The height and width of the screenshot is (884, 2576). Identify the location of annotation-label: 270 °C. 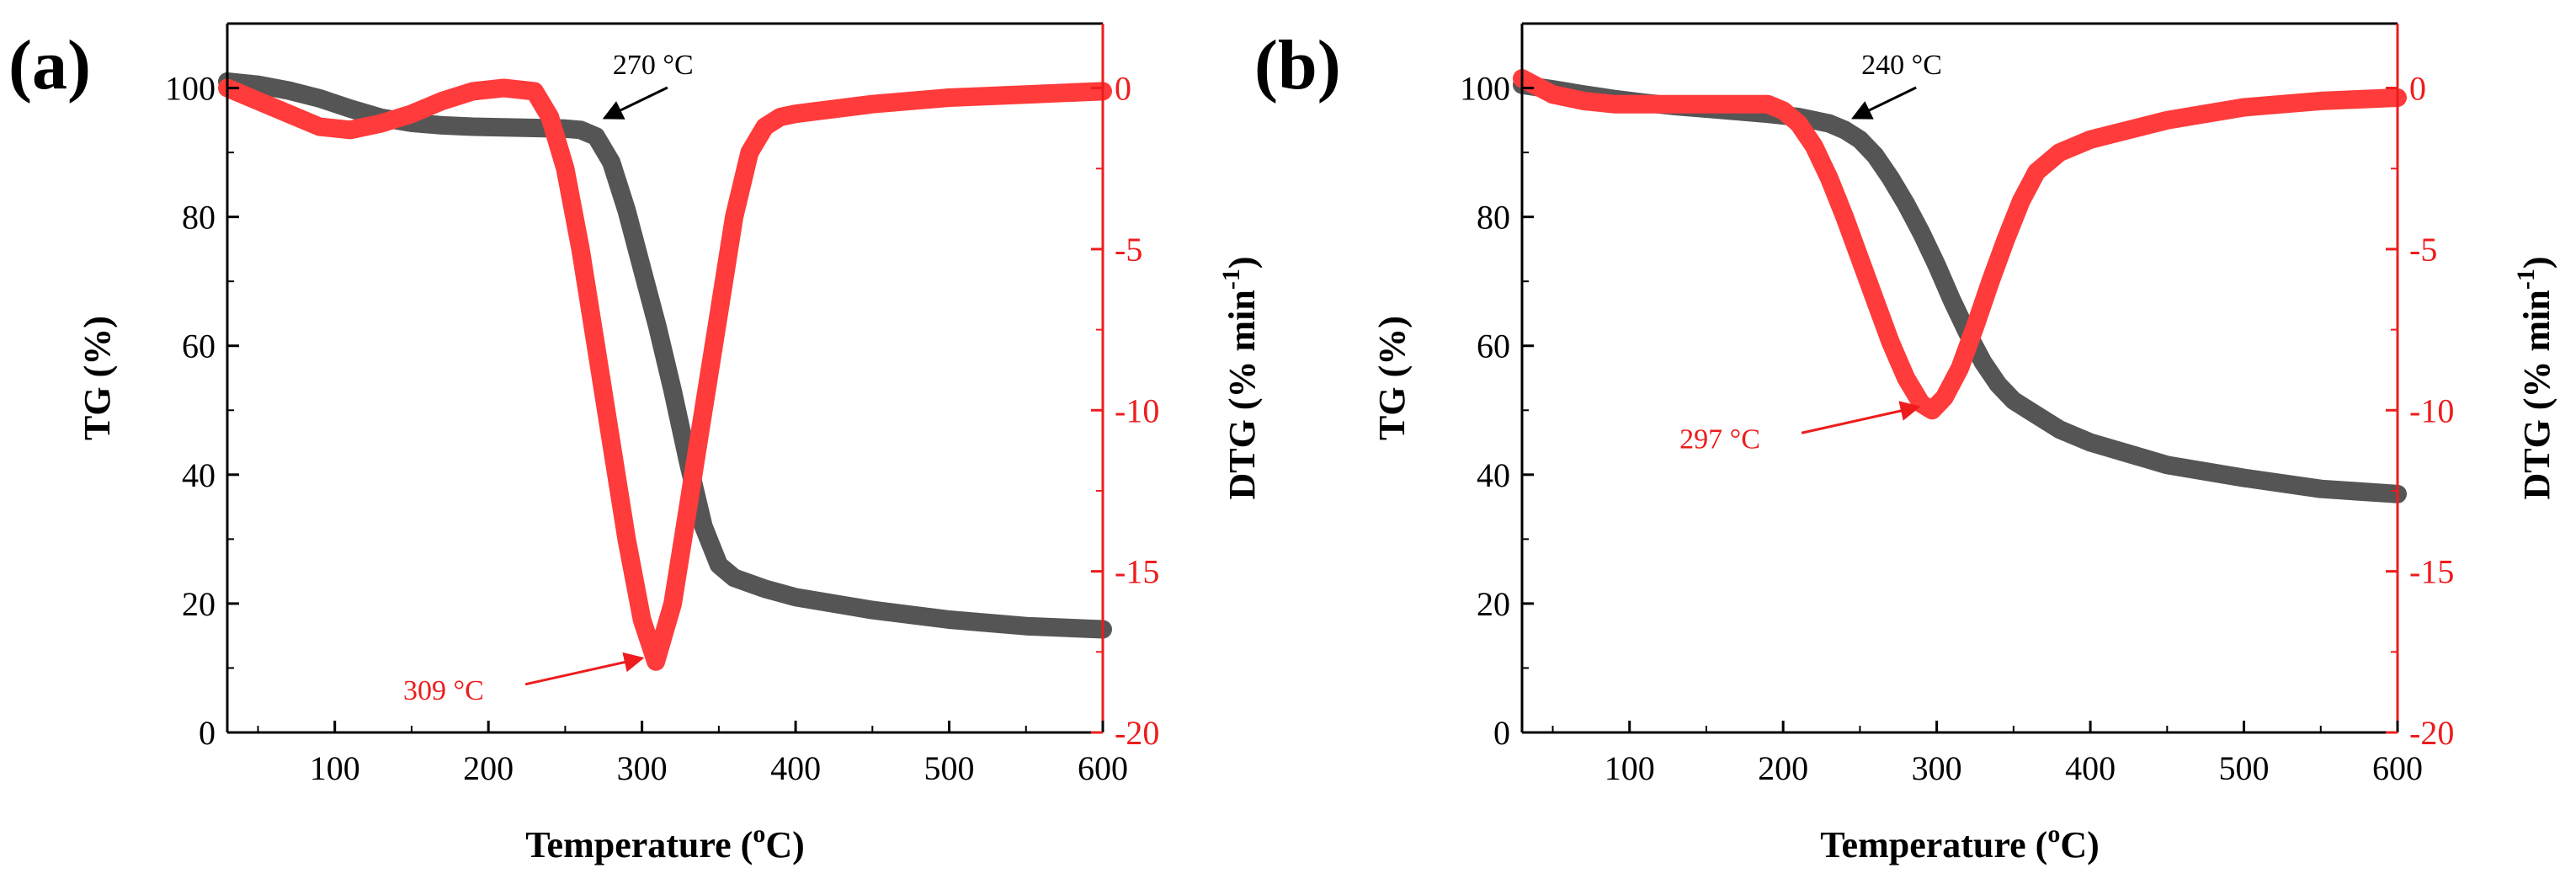
(653, 65).